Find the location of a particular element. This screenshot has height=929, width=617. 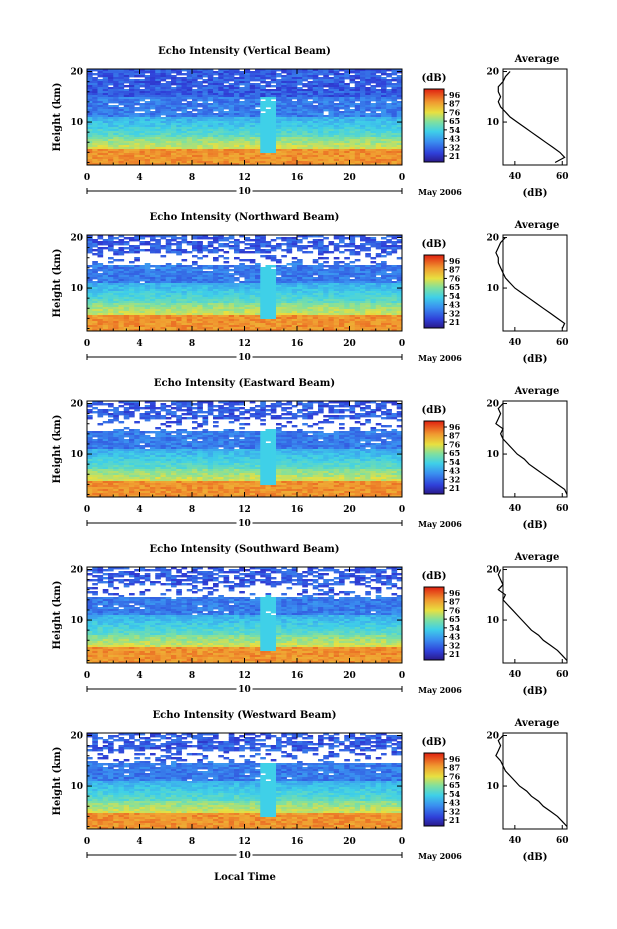

colorbar-tick-label: 54 is located at coordinates (455, 130).